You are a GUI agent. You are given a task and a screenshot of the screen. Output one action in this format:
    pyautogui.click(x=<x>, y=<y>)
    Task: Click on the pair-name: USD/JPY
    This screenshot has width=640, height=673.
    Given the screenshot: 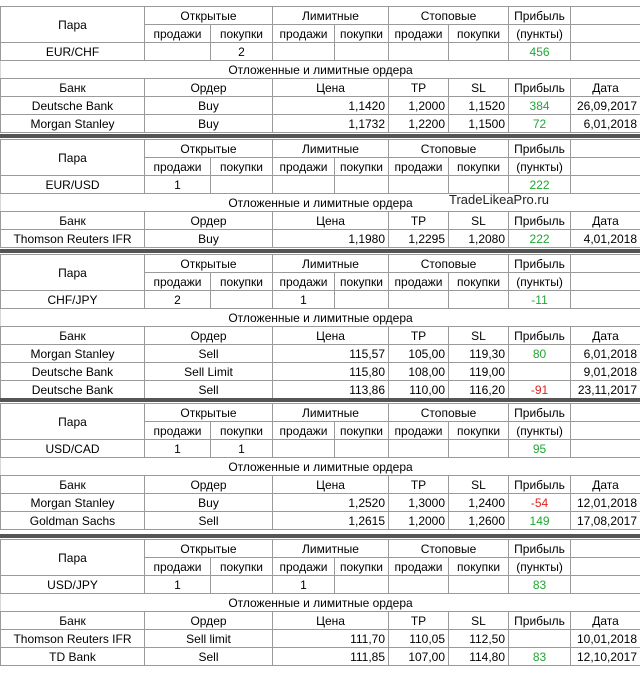 What is the action you would take?
    pyautogui.click(x=72, y=584)
    